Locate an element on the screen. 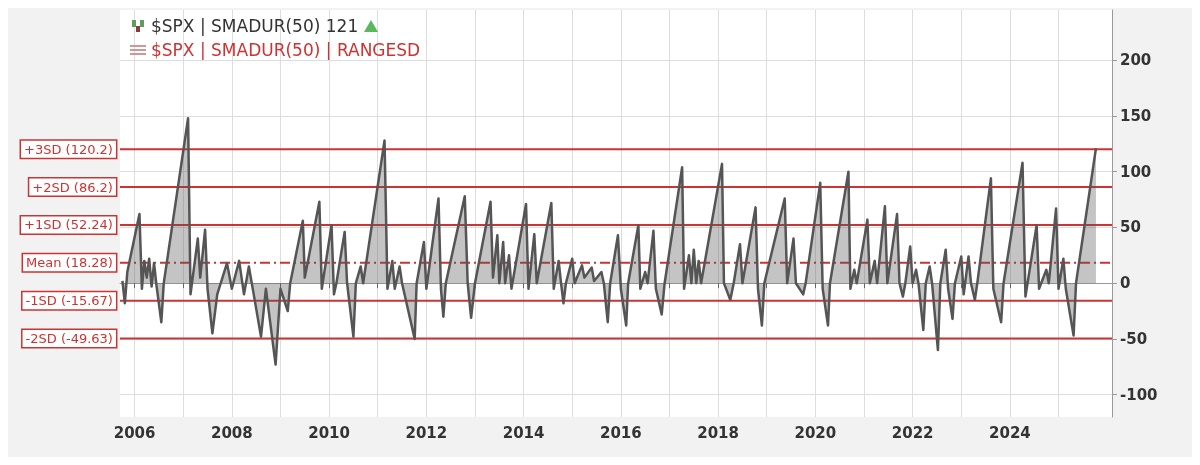 This screenshot has width=1200, height=465. y-tick-label: 200 is located at coordinates (1136, 60).